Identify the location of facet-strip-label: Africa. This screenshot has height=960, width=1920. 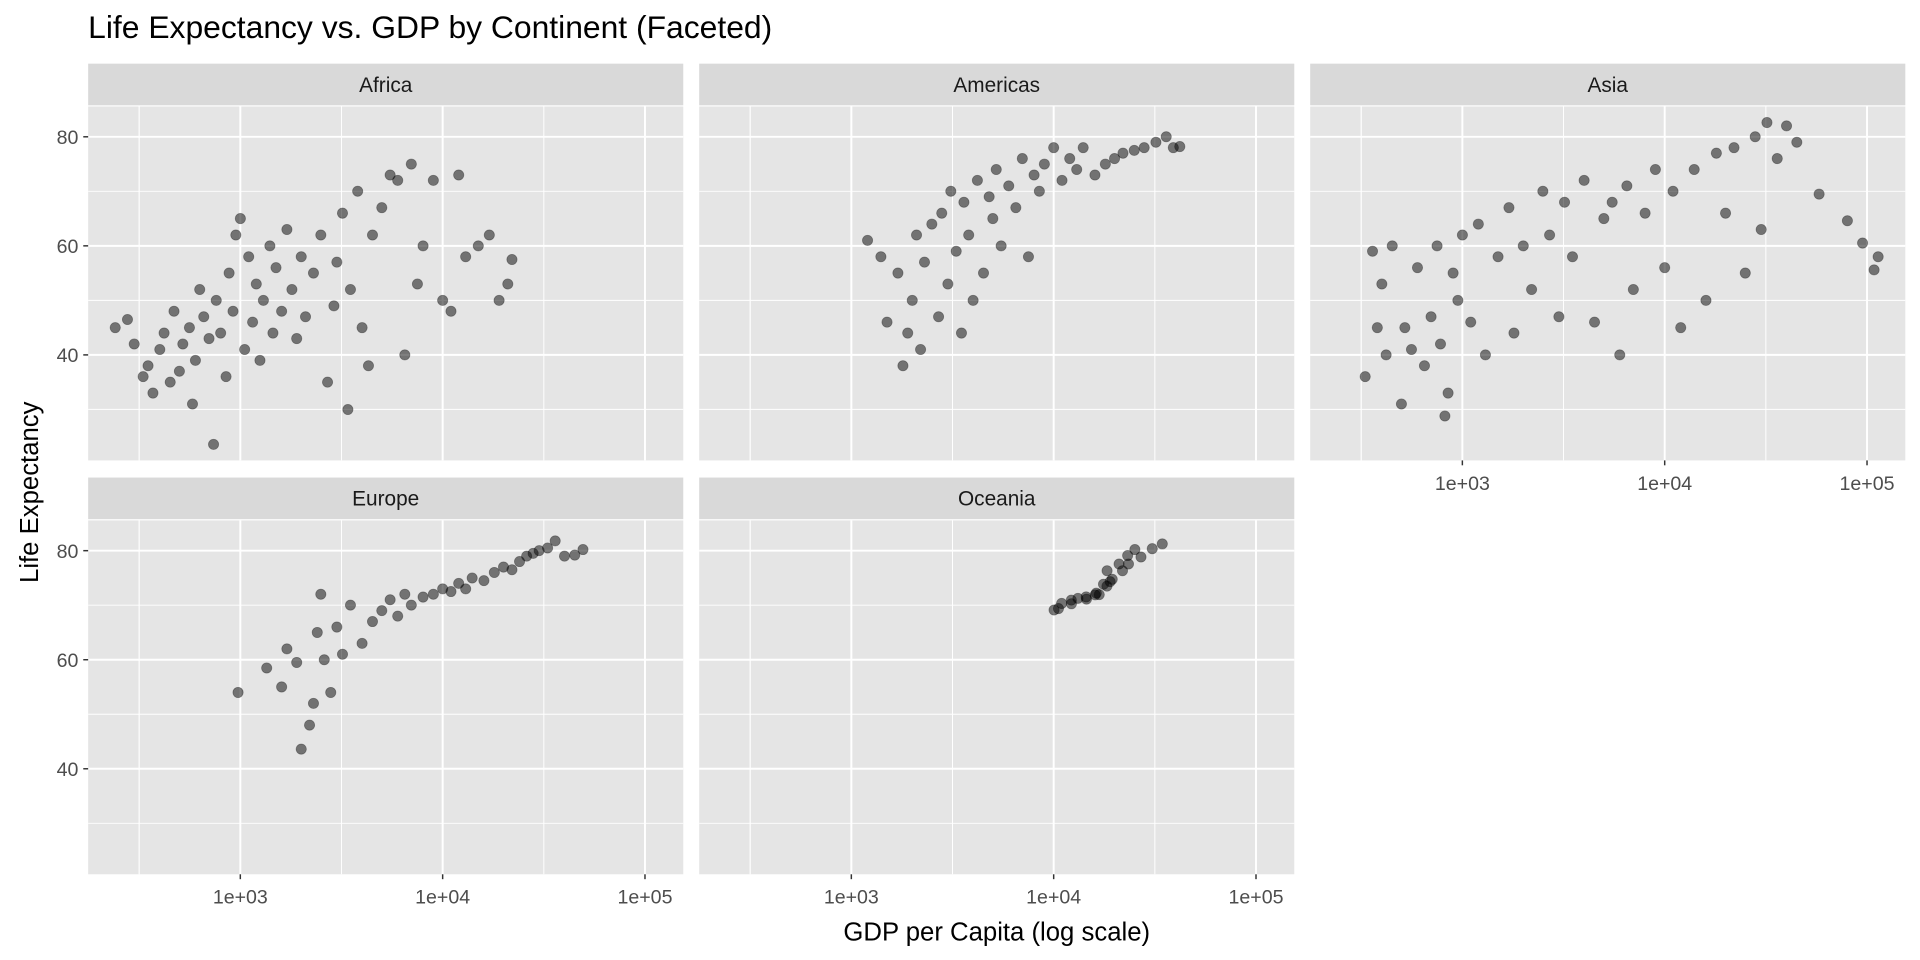
(386, 85).